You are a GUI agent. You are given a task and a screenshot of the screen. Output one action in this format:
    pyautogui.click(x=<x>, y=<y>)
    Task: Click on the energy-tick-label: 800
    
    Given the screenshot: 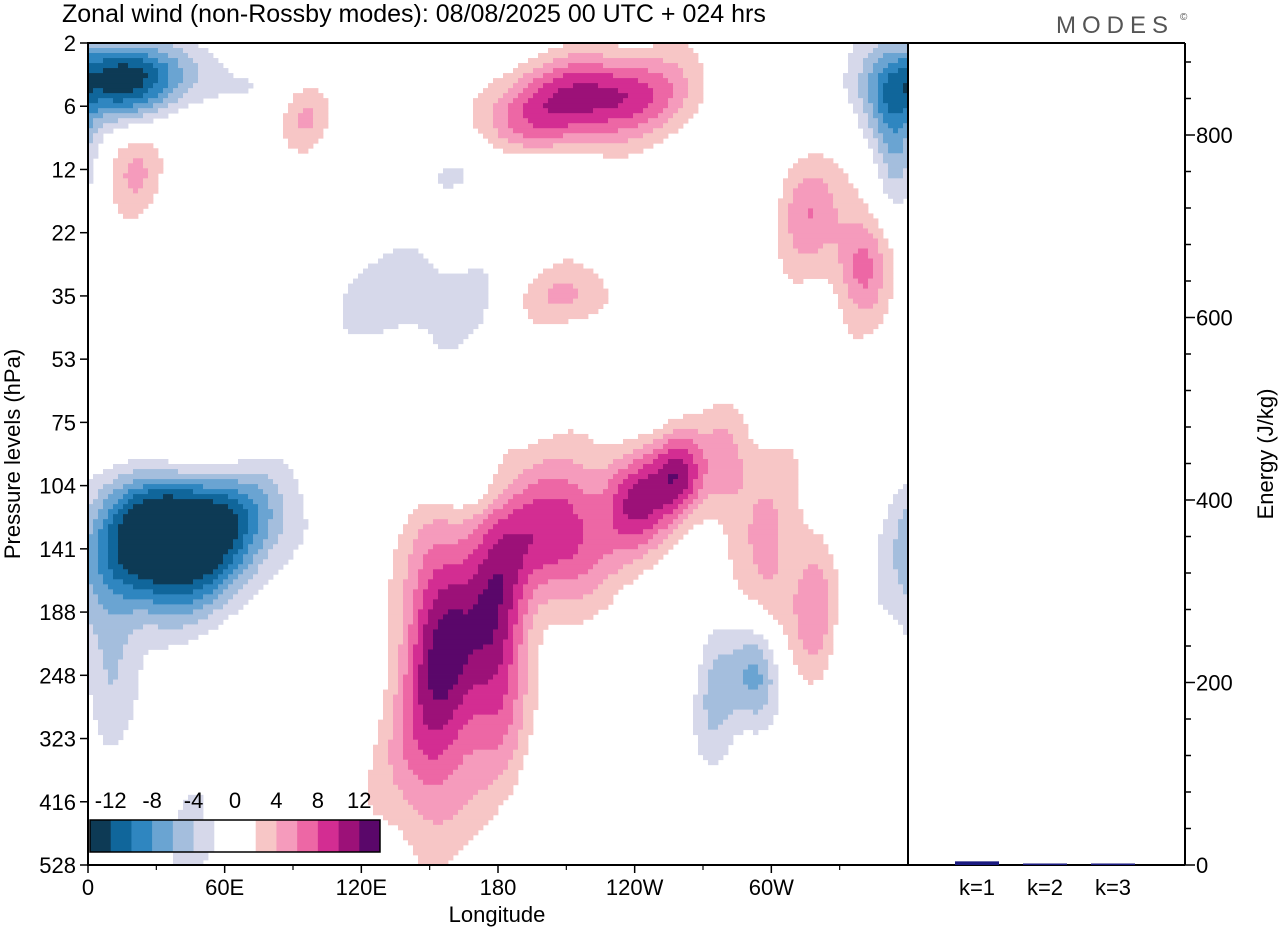 What is the action you would take?
    pyautogui.click(x=1214, y=135)
    